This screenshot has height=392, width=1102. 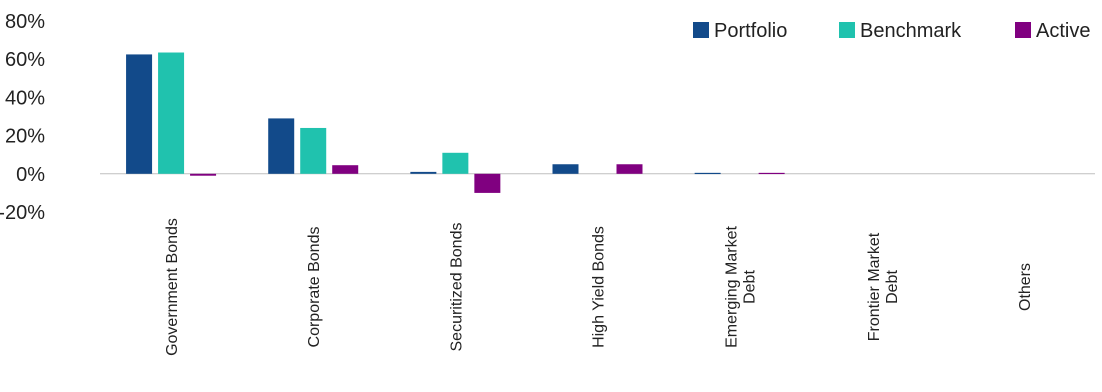 I want to click on x-category-label: Securitized Bonds, so click(x=456, y=287).